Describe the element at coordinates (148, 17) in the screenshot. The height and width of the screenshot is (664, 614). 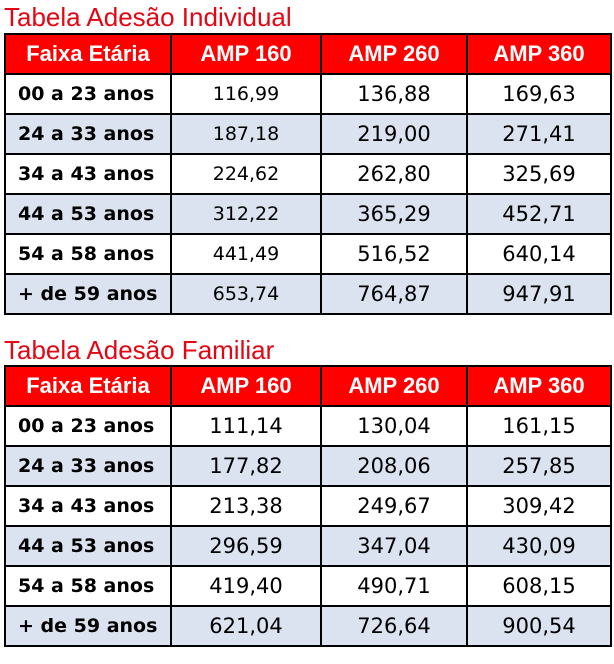
I see `individual-table-title: Tabela Adesão Individual` at that location.